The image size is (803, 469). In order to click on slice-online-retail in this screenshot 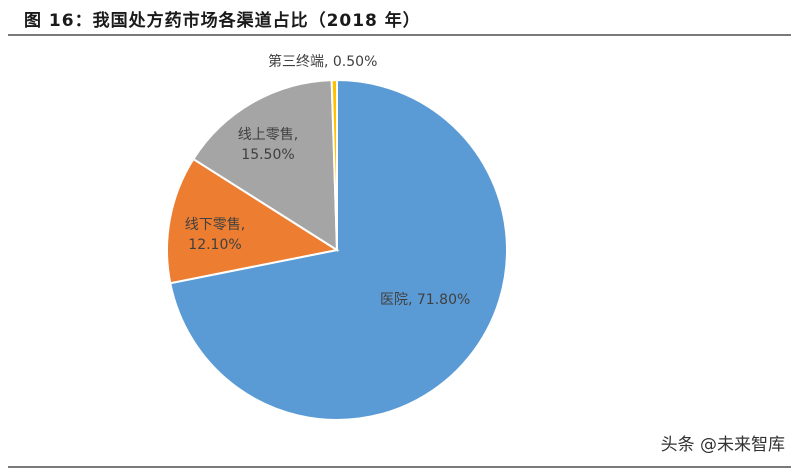, I will do `click(265, 165)`.